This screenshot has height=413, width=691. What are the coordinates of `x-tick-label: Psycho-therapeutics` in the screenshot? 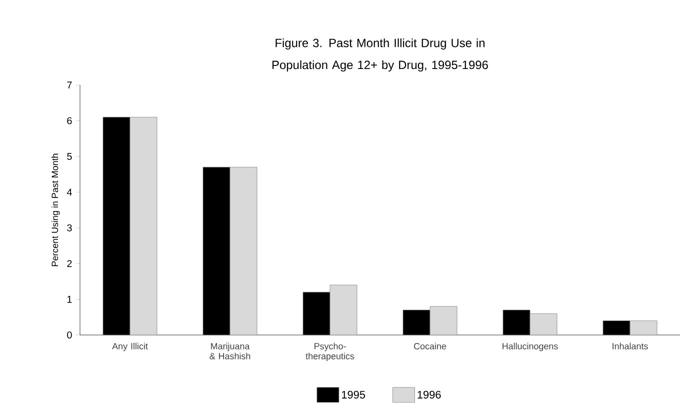 It's located at (330, 352).